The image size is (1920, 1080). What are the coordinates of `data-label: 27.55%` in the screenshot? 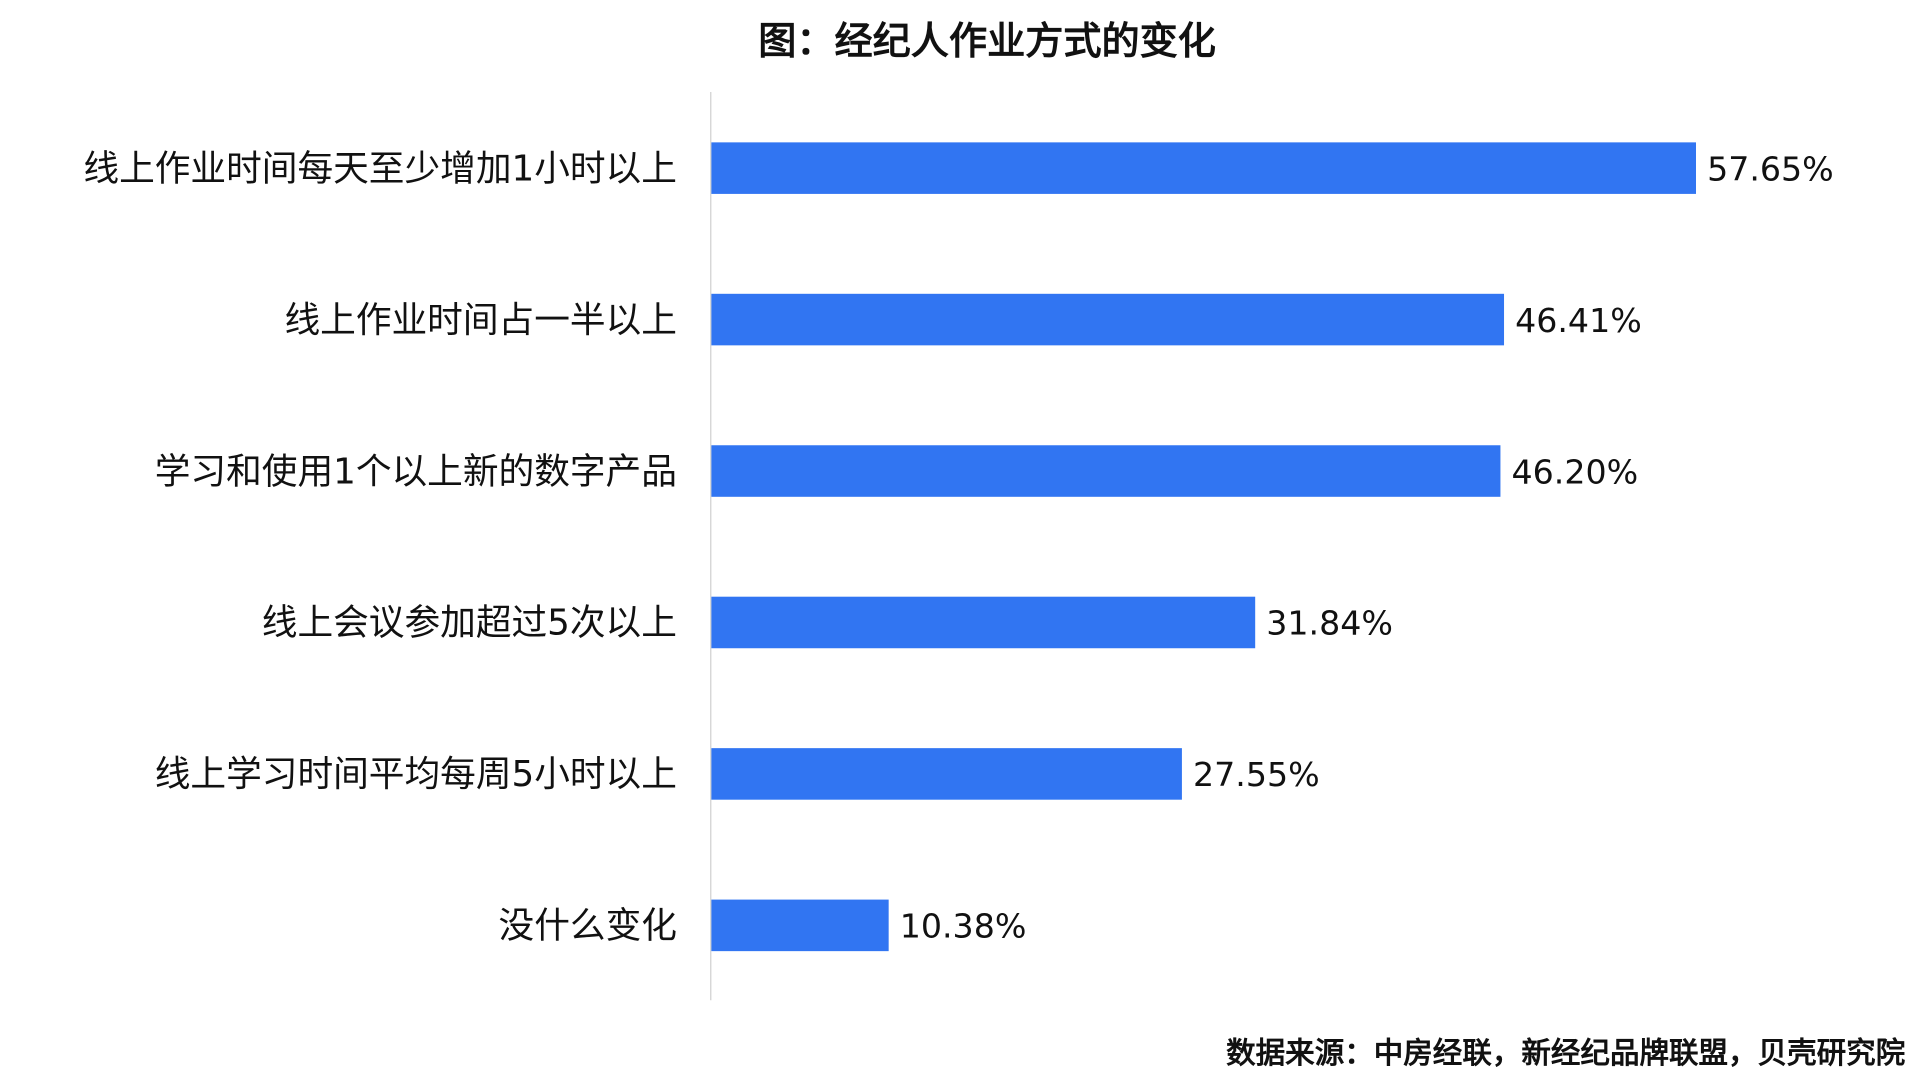 It's located at (1256, 774).